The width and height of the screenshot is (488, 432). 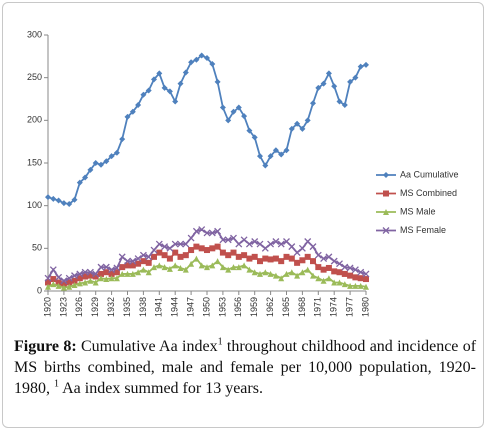 I want to click on y-tick-label: 150, so click(x=34, y=162).